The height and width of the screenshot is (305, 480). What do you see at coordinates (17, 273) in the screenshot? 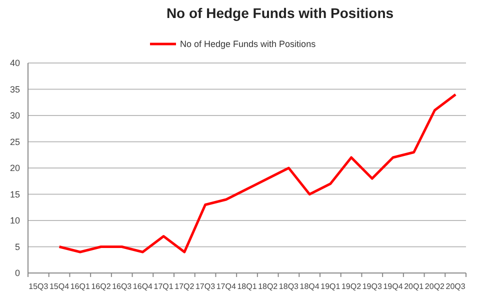
I see `y-tick-label: 0` at bounding box center [17, 273].